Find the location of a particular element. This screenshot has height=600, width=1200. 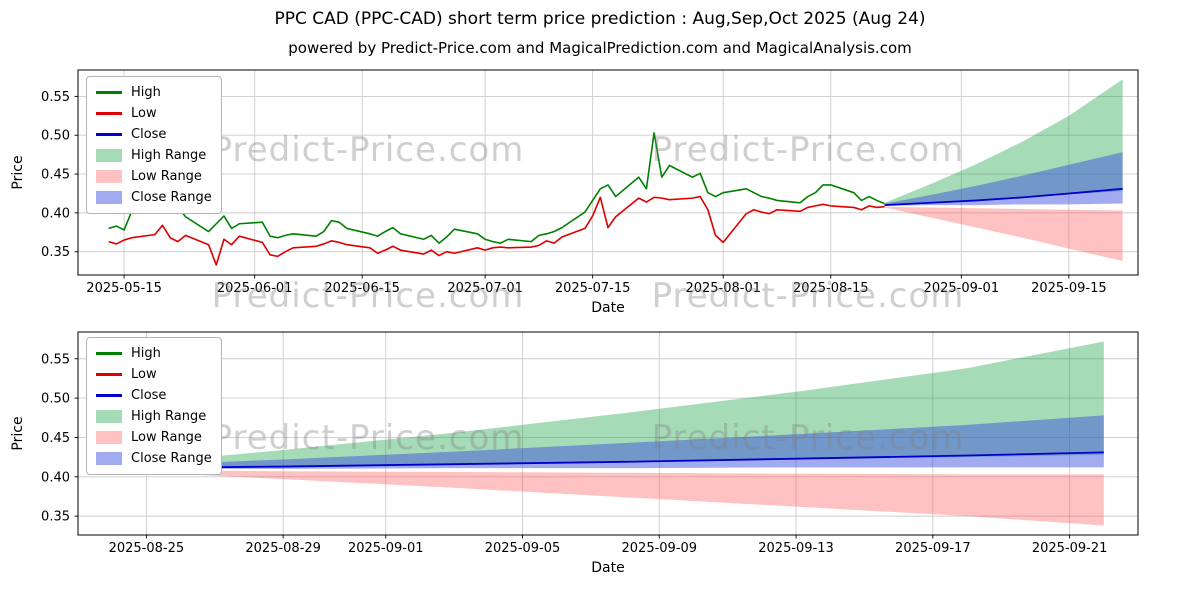

x-tick-label: 2025-09-09 is located at coordinates (660, 548).